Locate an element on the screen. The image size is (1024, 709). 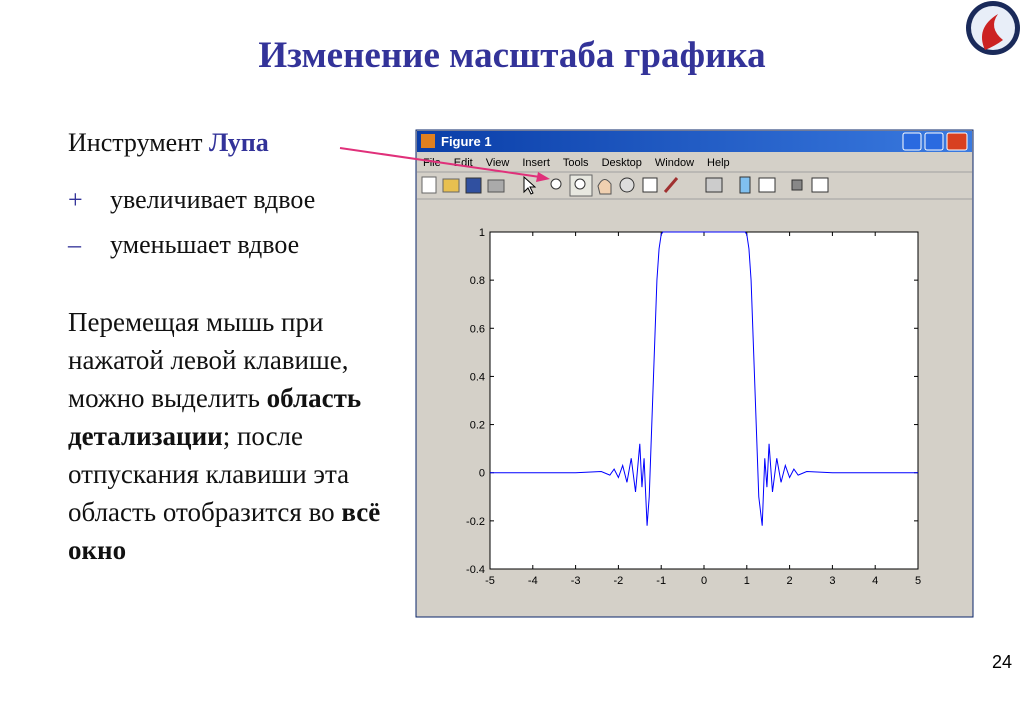
close-button is located at coordinates (957, 141).